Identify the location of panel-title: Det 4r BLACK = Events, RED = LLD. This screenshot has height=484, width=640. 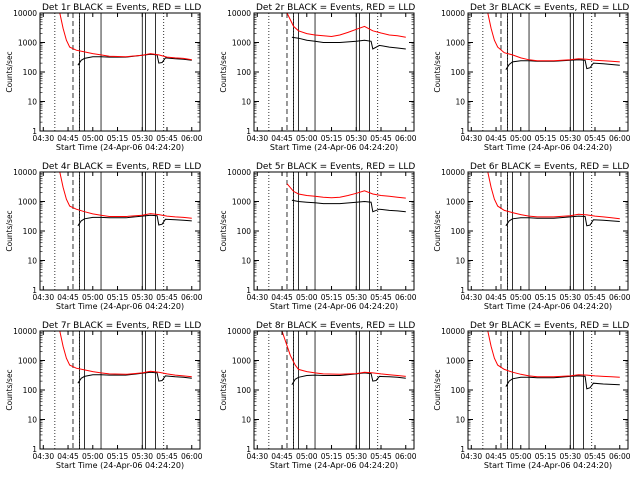
(121, 167).